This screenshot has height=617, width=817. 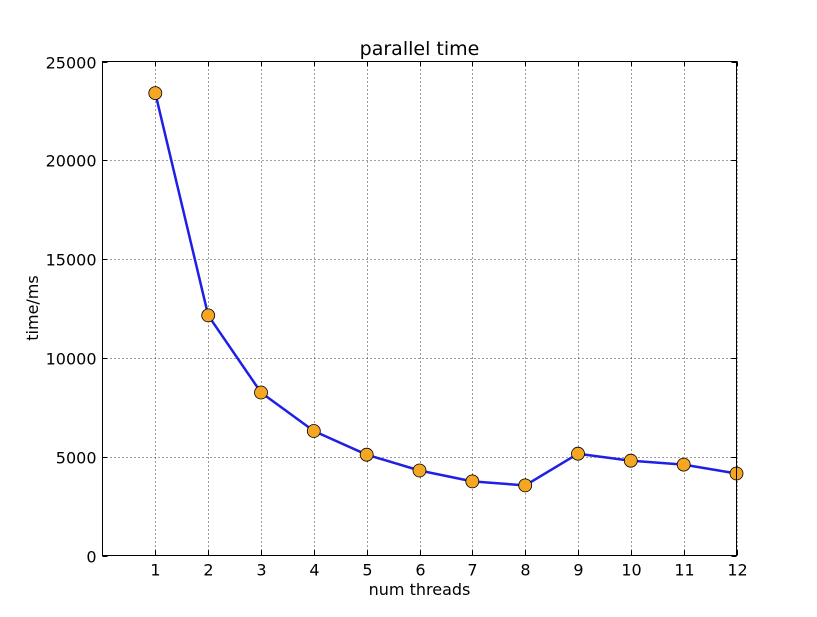 I want to click on x-tick-label: 11, so click(x=684, y=570).